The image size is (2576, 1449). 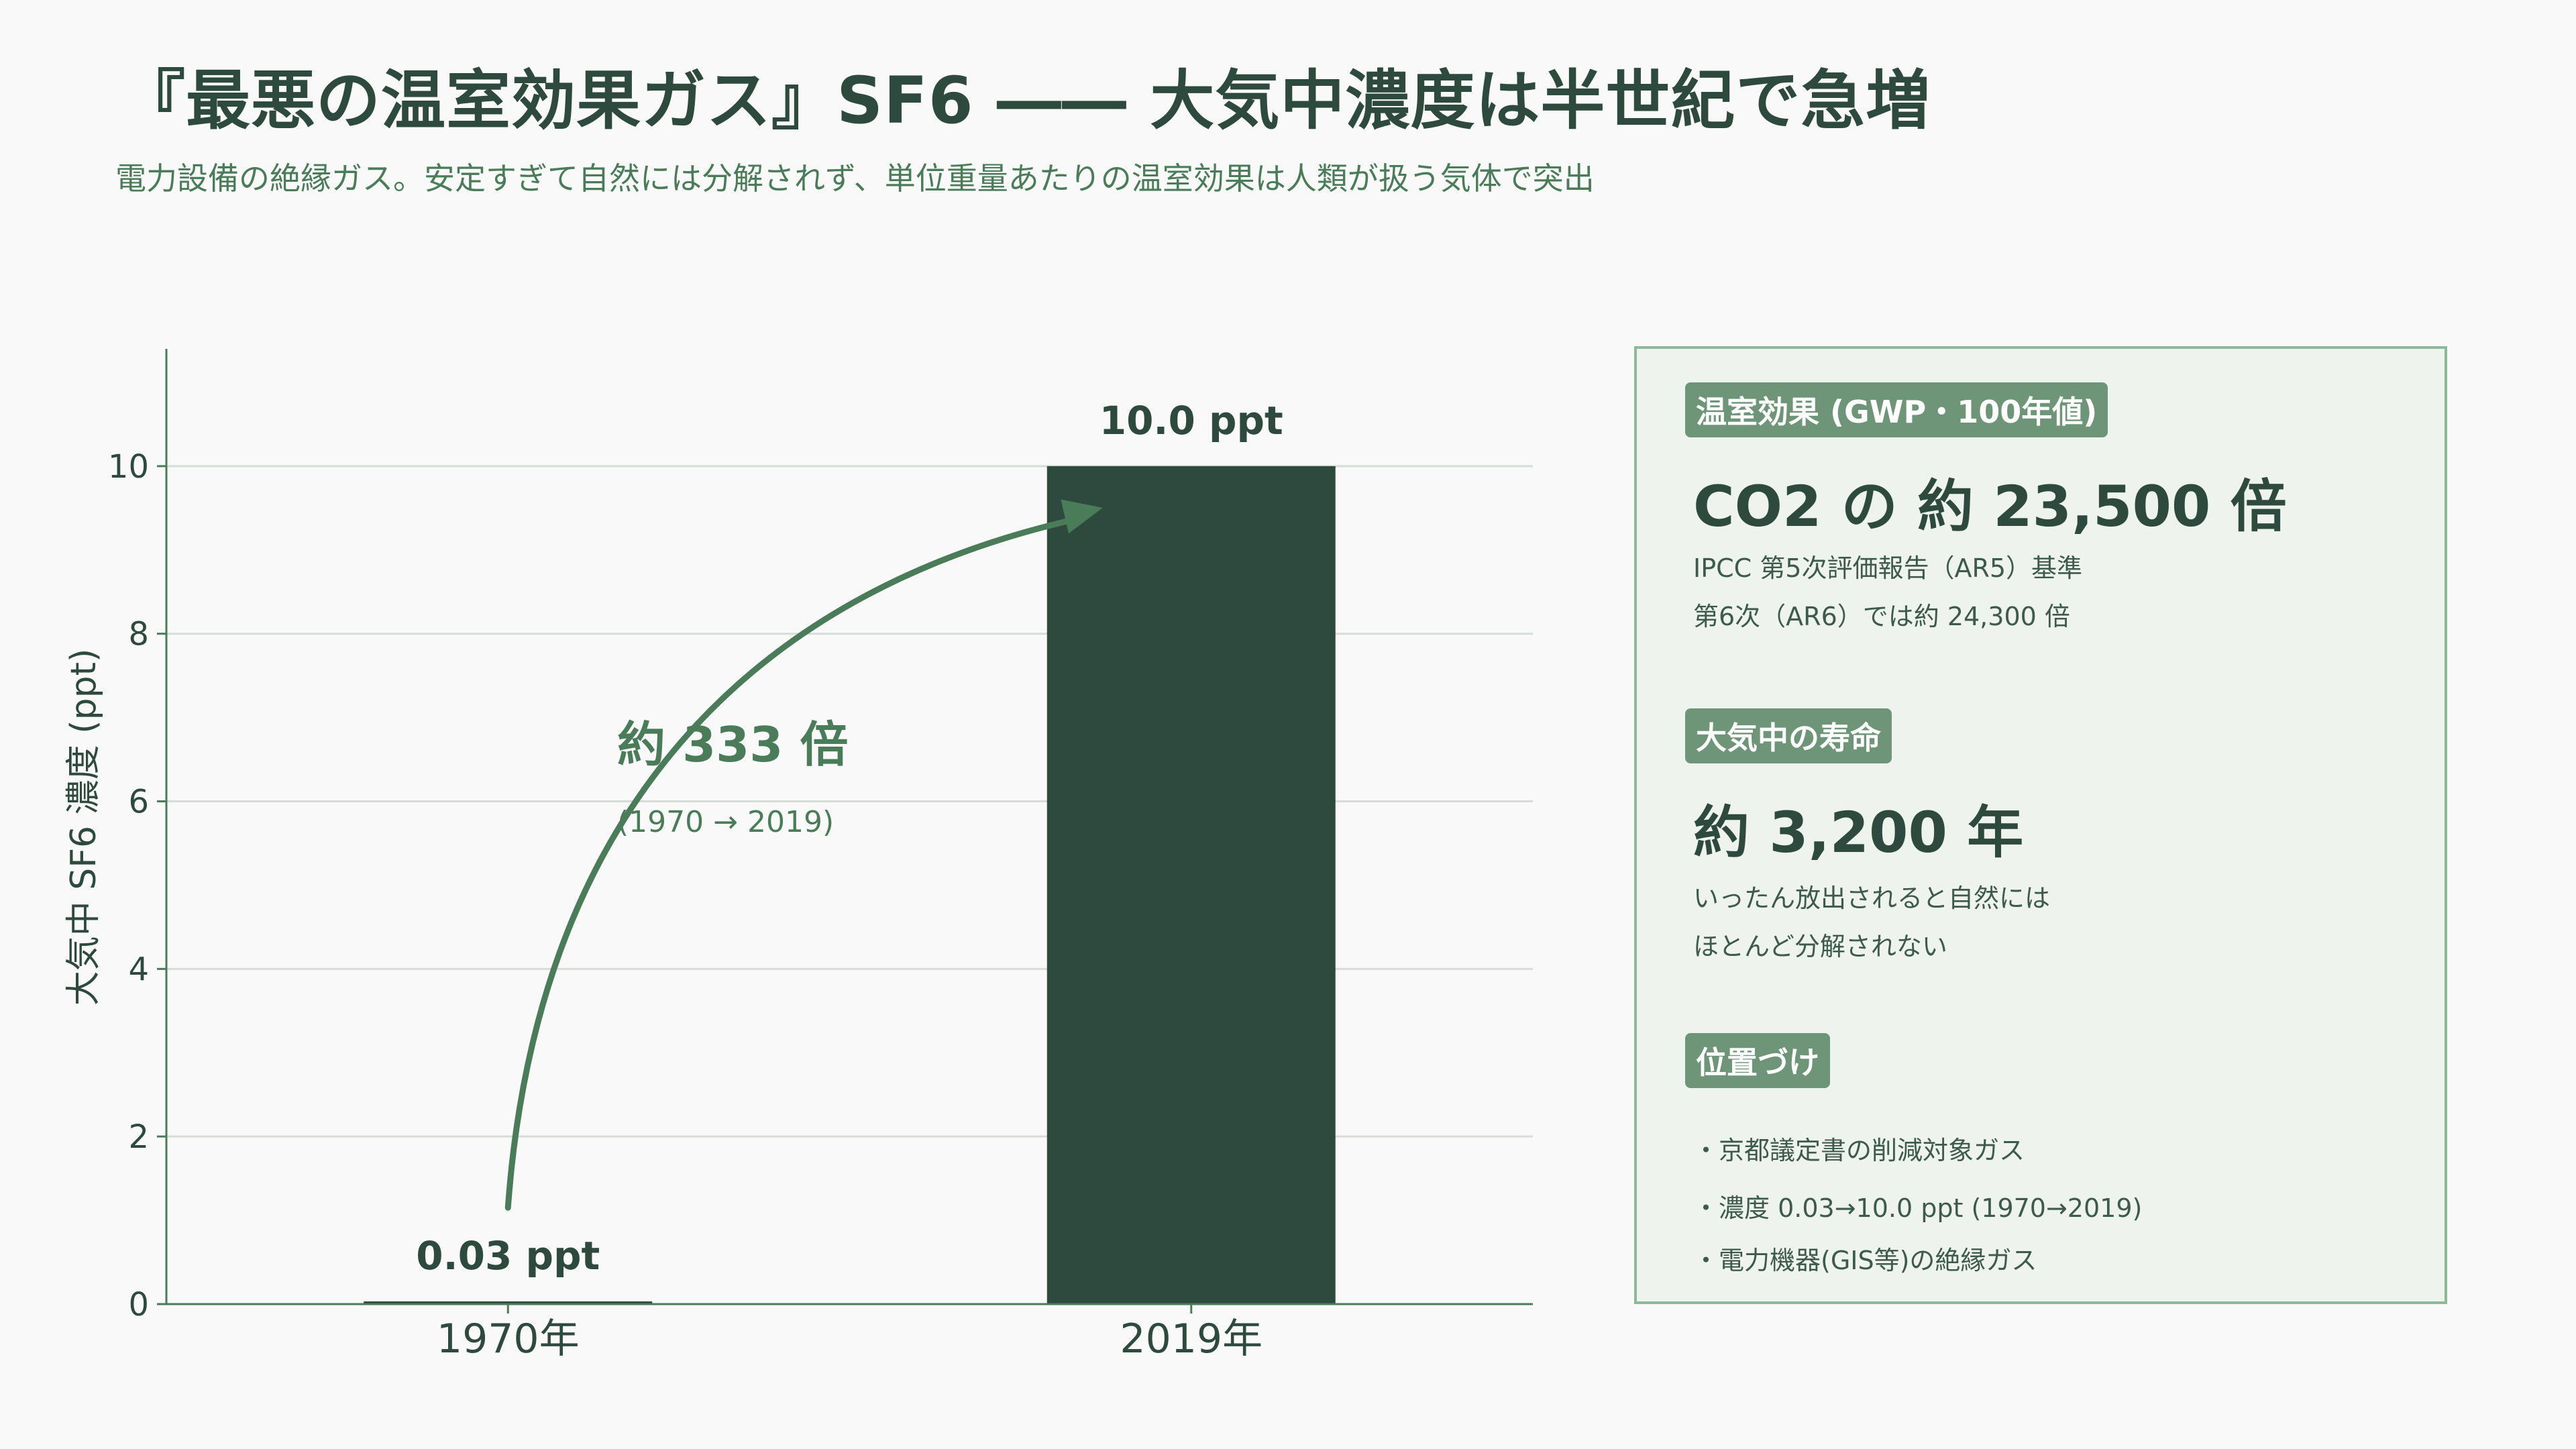 I want to click on annotation-sublabel: (1970 → 2019), so click(x=725, y=822).